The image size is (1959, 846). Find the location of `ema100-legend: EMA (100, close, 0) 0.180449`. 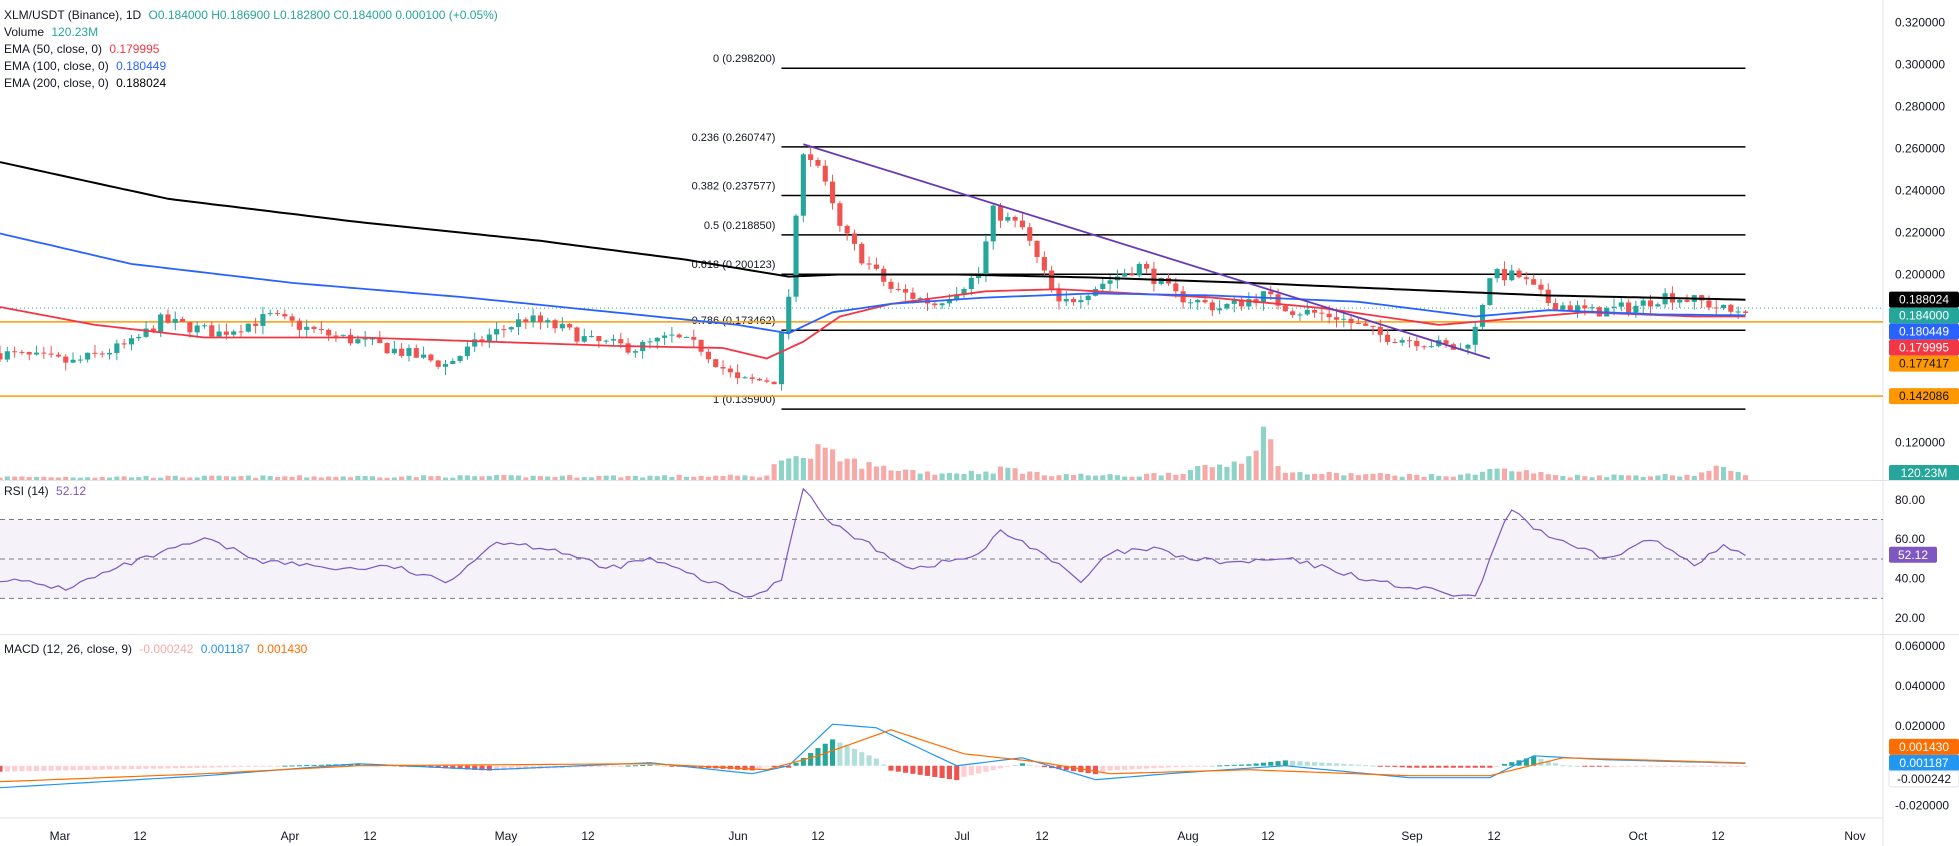

ema100-legend: EMA (100, close, 0) 0.180449 is located at coordinates (85, 66).